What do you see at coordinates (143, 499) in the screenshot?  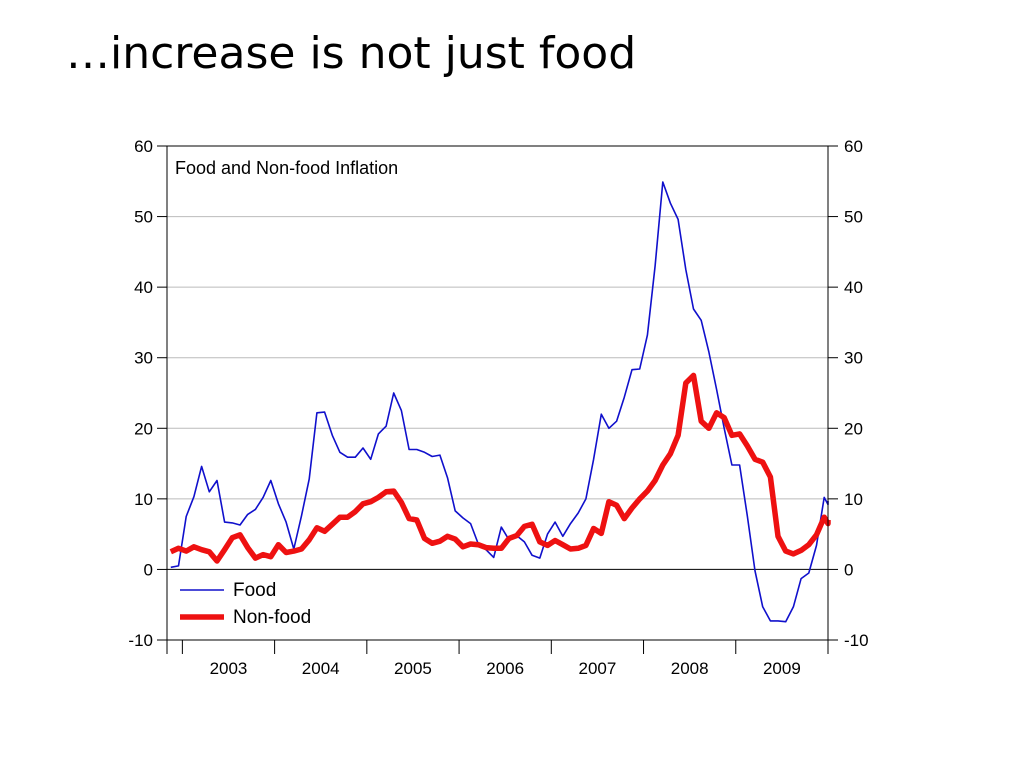 I see `y-tick-label-left: 10` at bounding box center [143, 499].